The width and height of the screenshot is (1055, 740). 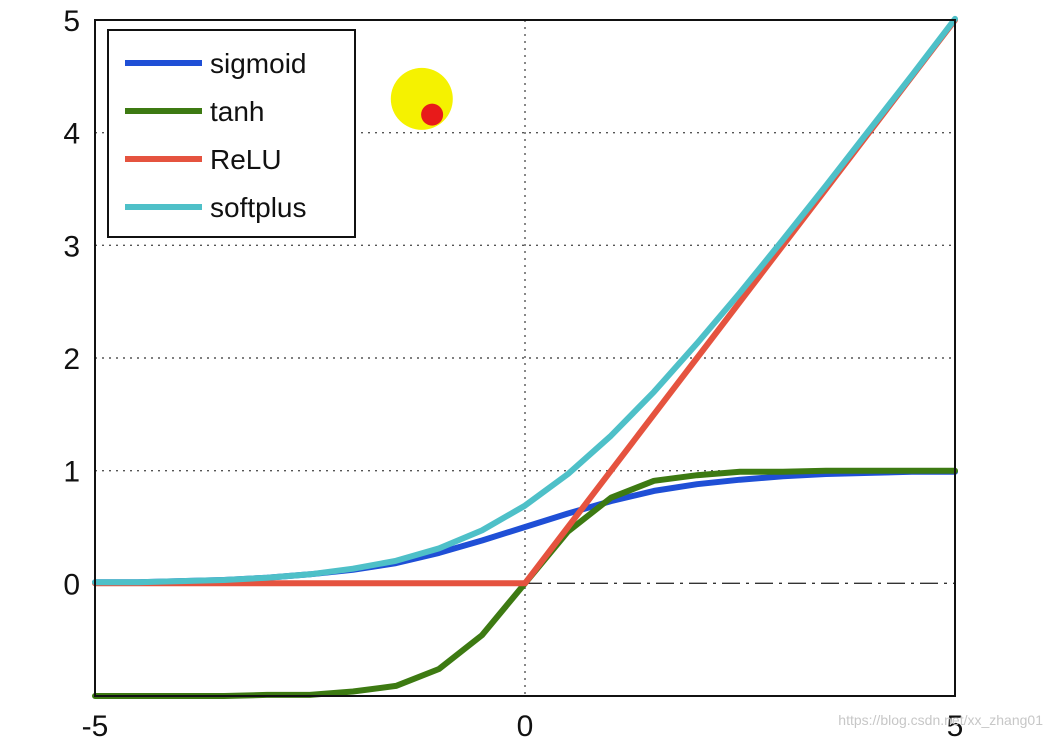 I want to click on y-tick-label: 5, so click(x=71, y=21).